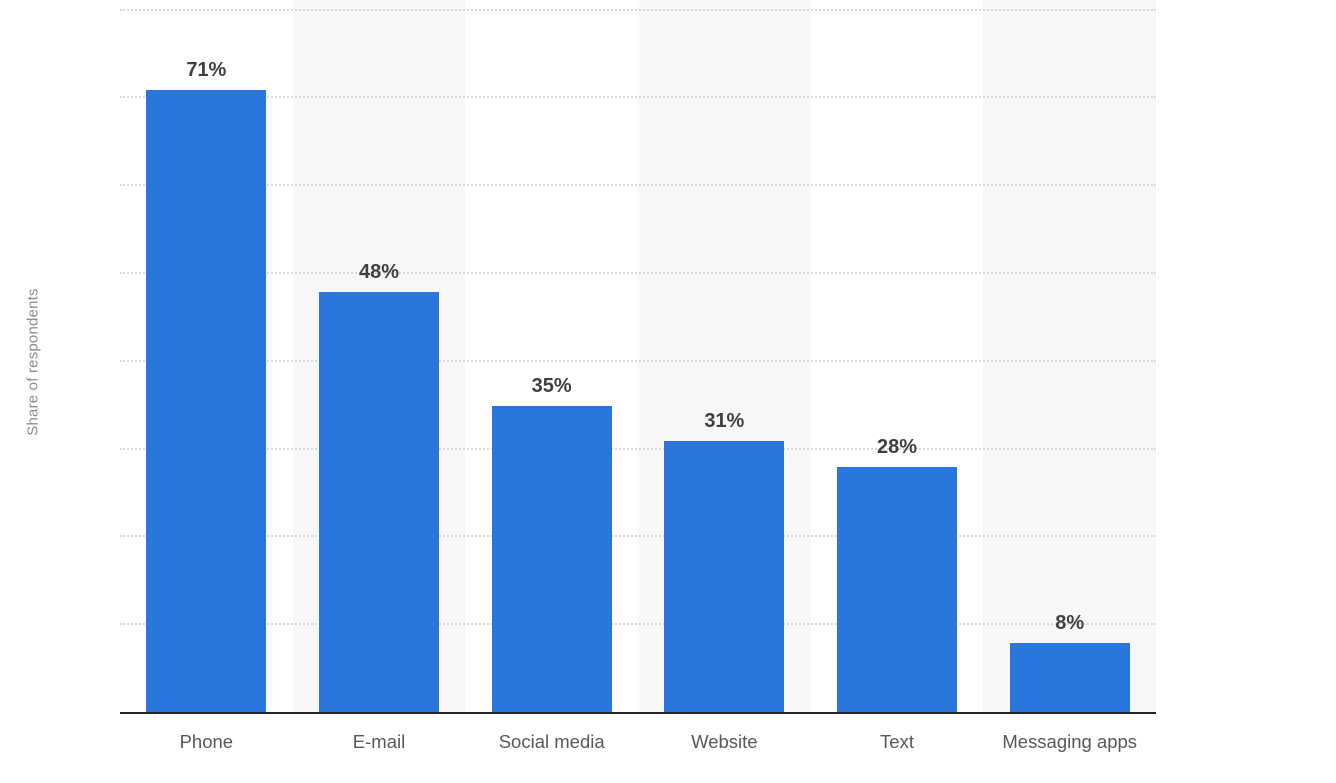 The width and height of the screenshot is (1336, 783). What do you see at coordinates (379, 502) in the screenshot?
I see `bar-e-mail` at bounding box center [379, 502].